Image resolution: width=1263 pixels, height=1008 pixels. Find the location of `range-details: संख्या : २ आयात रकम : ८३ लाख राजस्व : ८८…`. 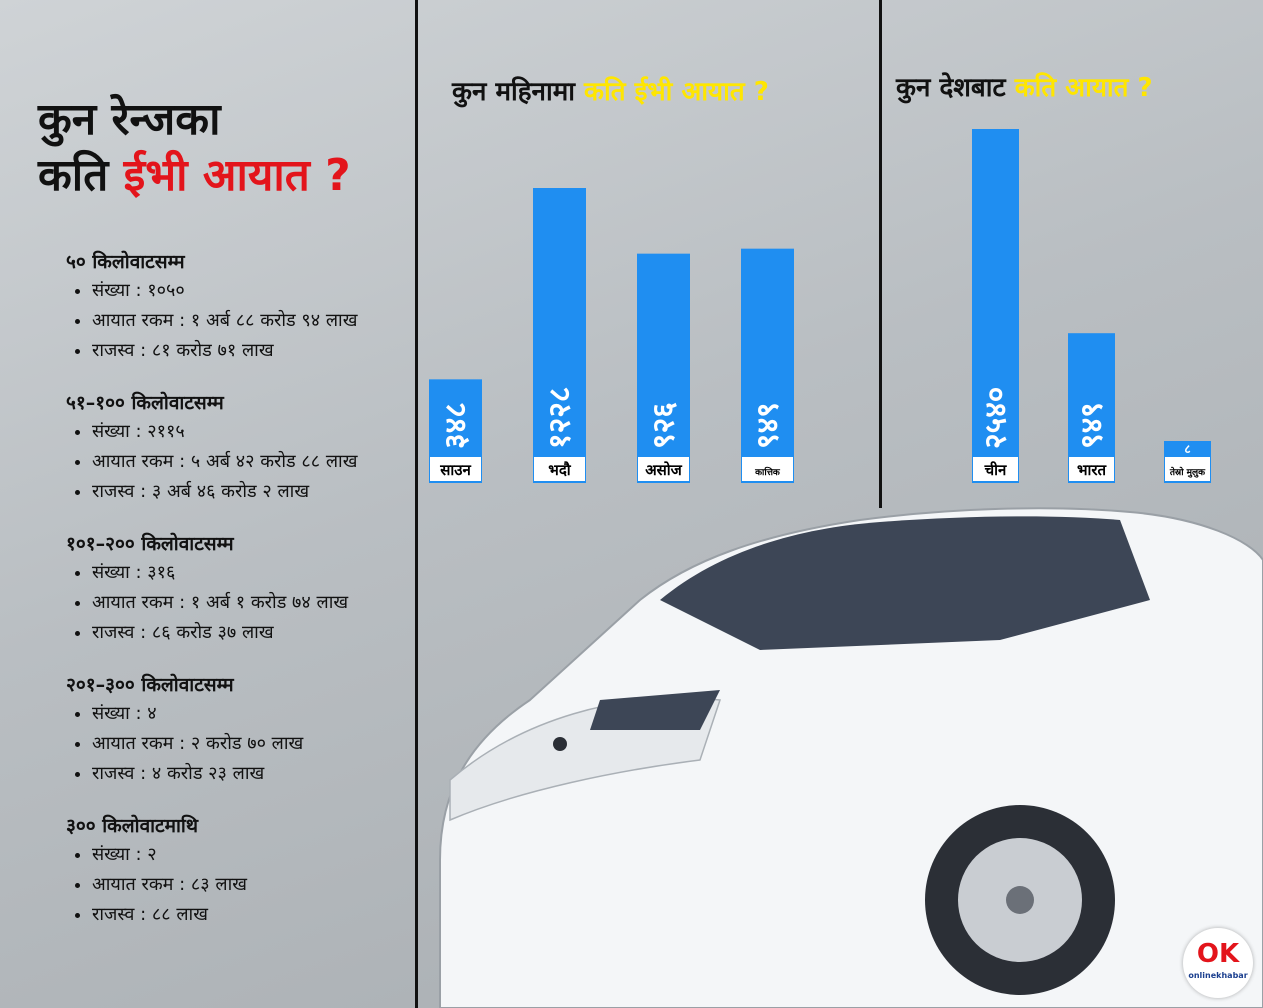

range-details: संख्या : २ आयात रकम : ८३ लाख राजस्व : ८८… is located at coordinates (236, 885).